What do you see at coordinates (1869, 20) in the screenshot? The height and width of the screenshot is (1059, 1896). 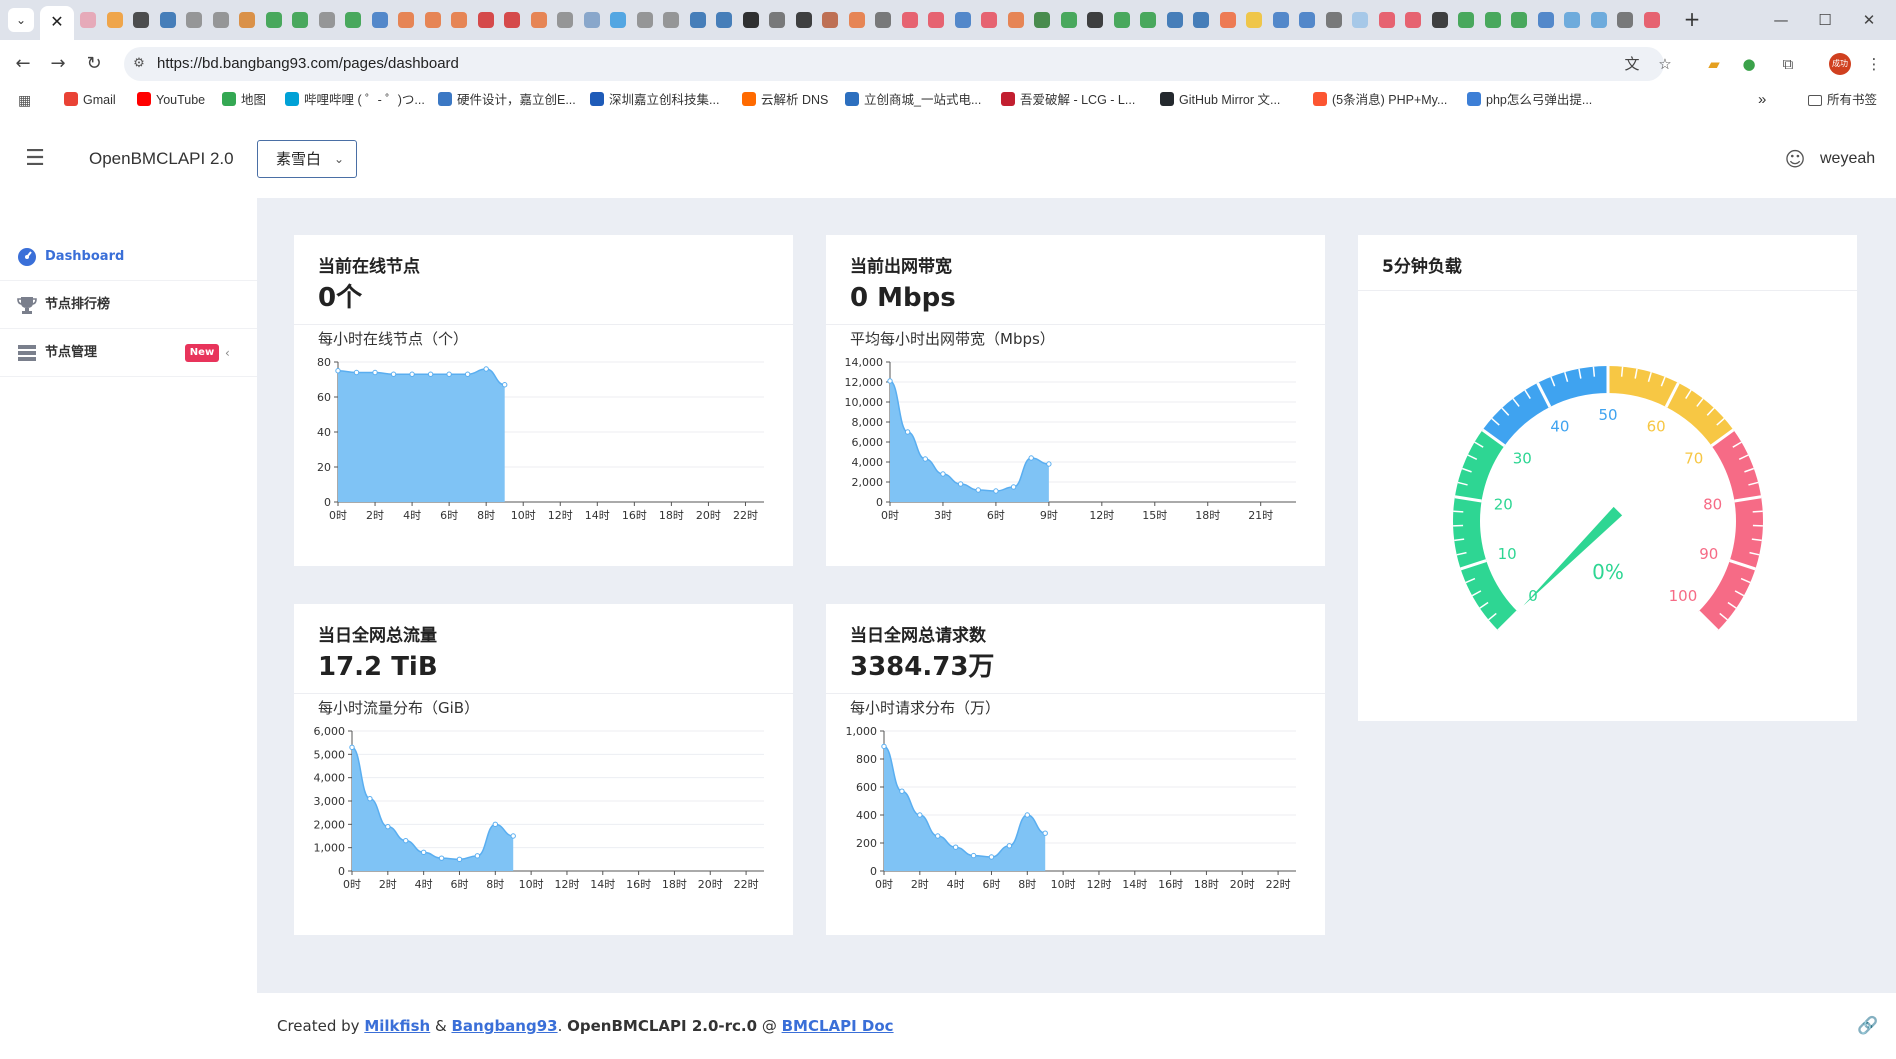 I see `close-window-icon: ✕` at bounding box center [1869, 20].